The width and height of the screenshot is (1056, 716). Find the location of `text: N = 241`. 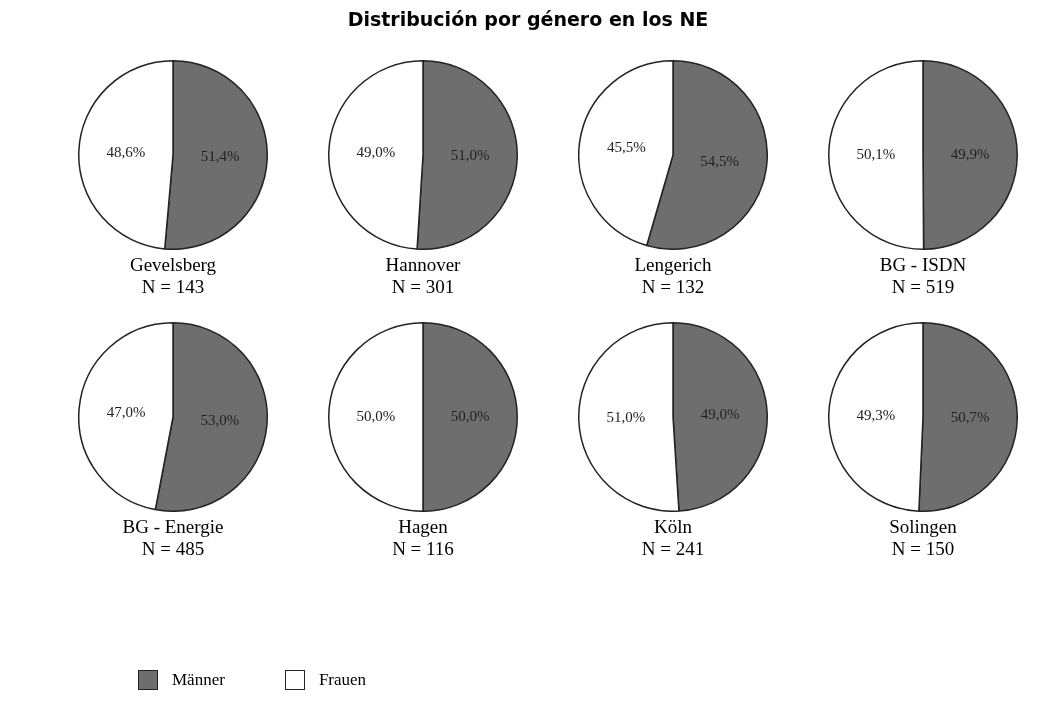

text: N = 241 is located at coordinates (673, 549).